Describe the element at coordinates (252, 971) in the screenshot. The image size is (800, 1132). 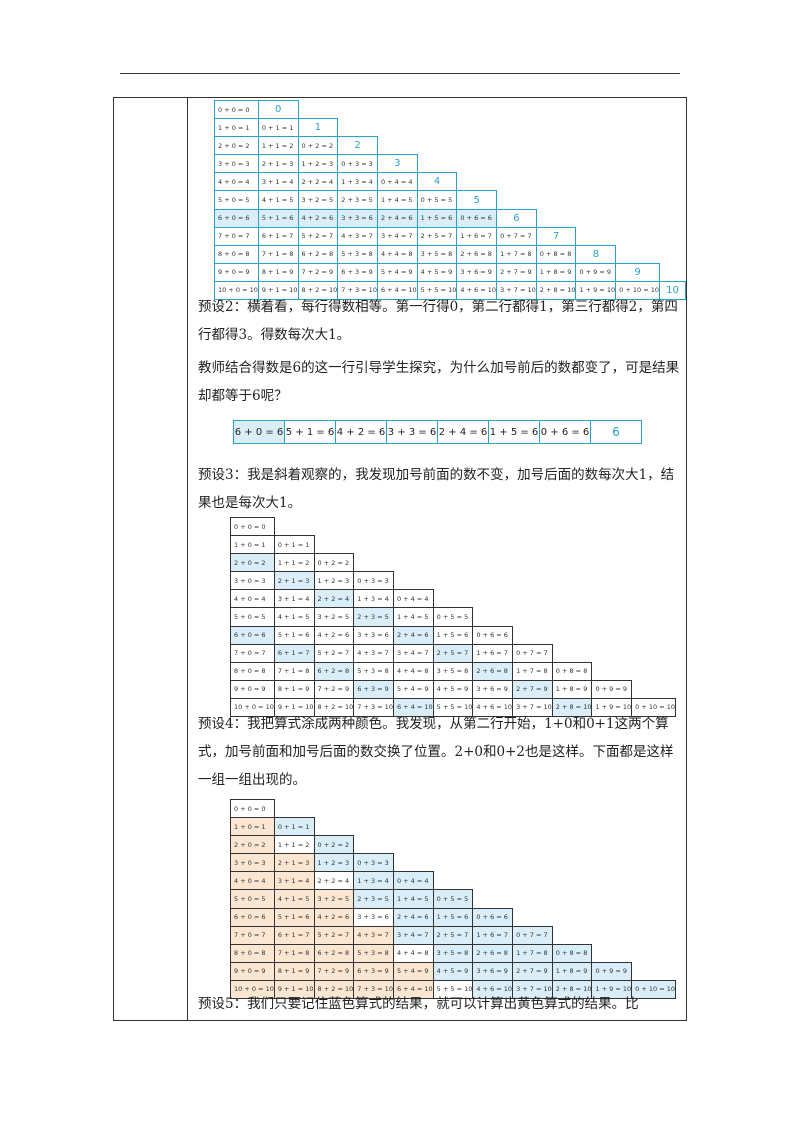
I see `equation-cell: 9 + 0 = 9` at that location.